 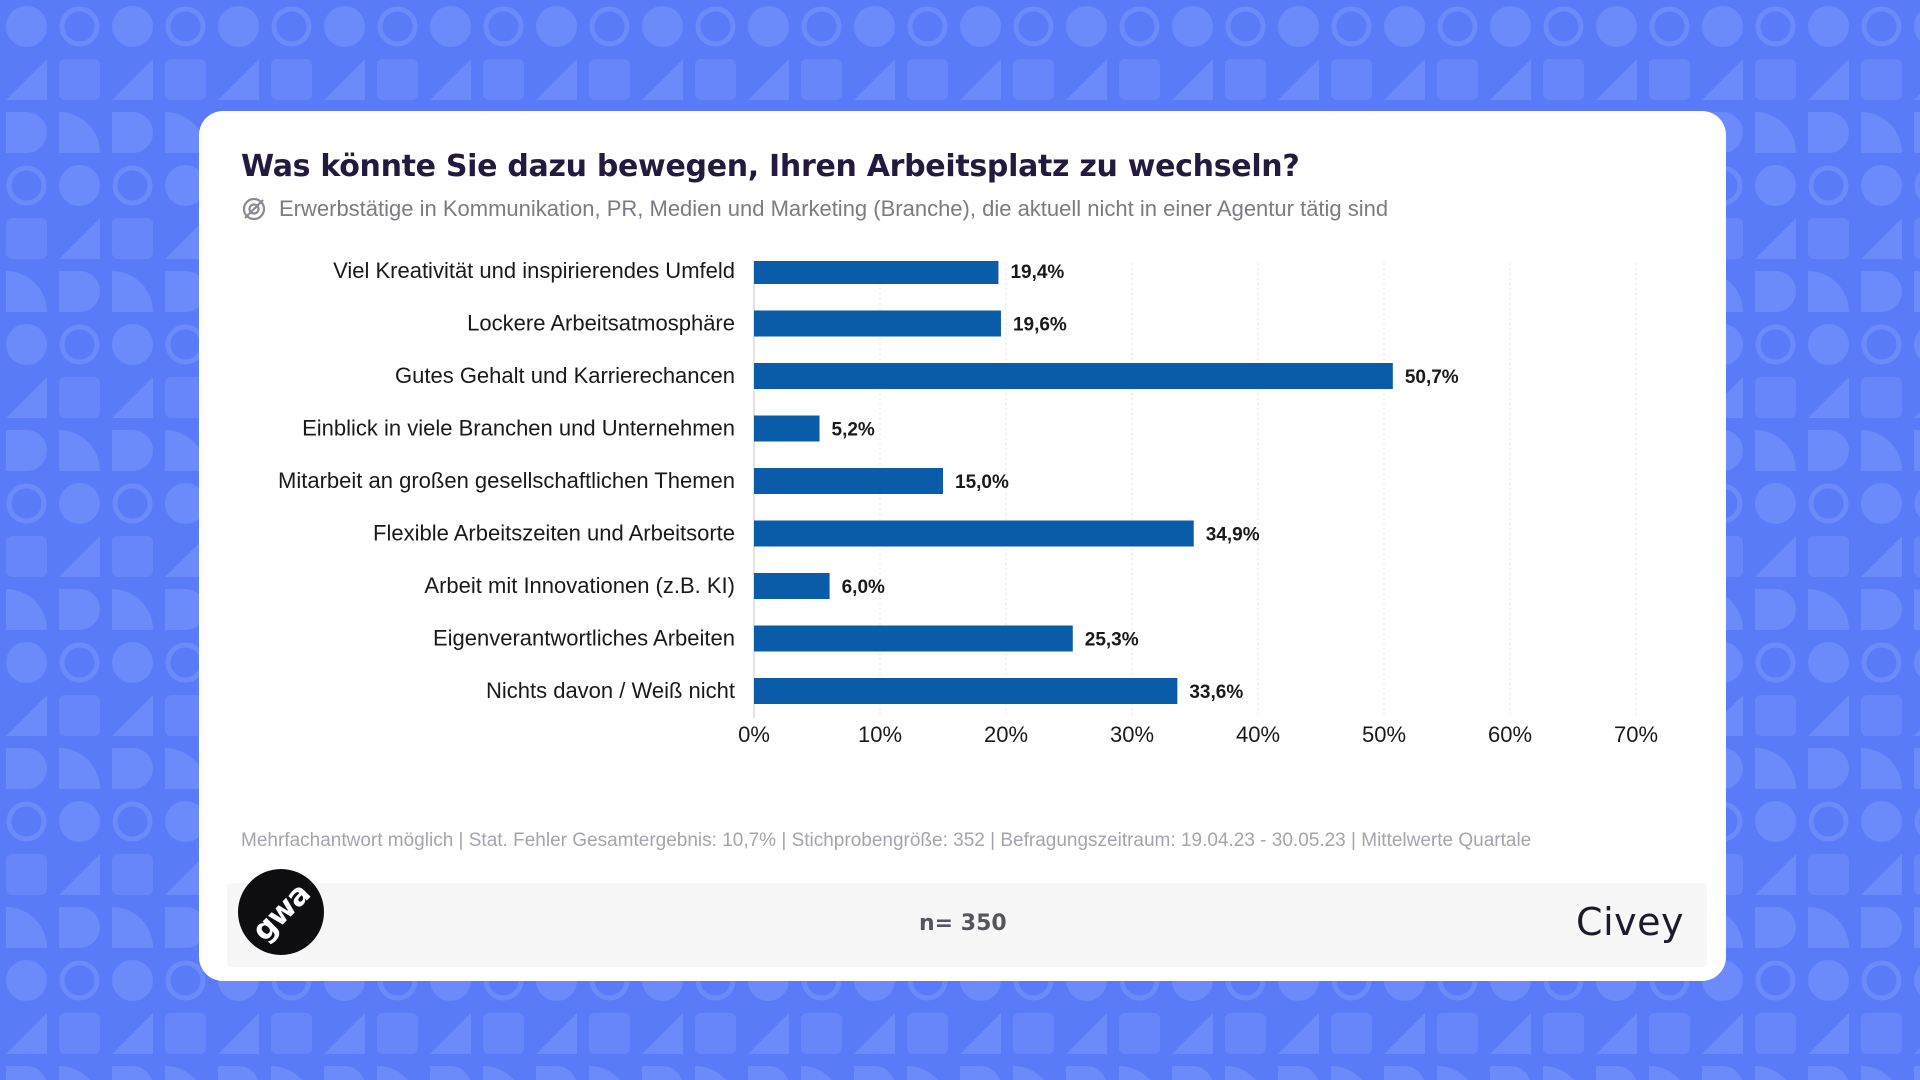 I want to click on sample-size: n= 350, so click(x=963, y=923).